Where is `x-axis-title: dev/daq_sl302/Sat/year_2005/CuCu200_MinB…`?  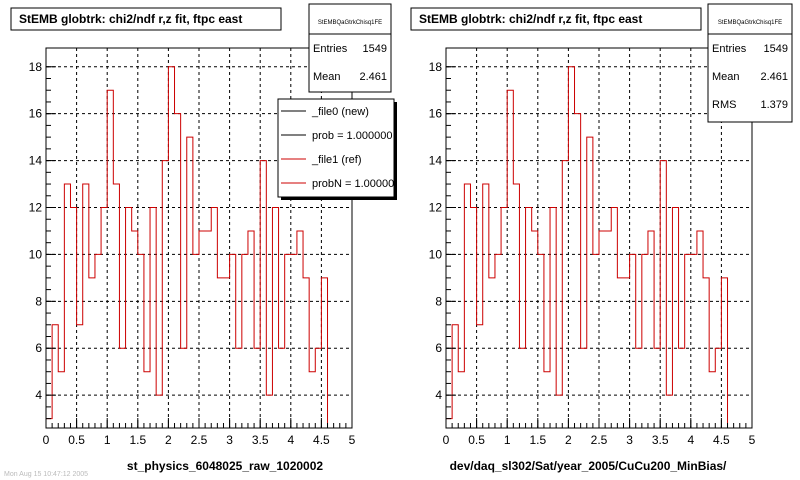 x-axis-title: dev/daq_sl302/Sat/year_2005/CuCu200_MinB… is located at coordinates (588, 466).